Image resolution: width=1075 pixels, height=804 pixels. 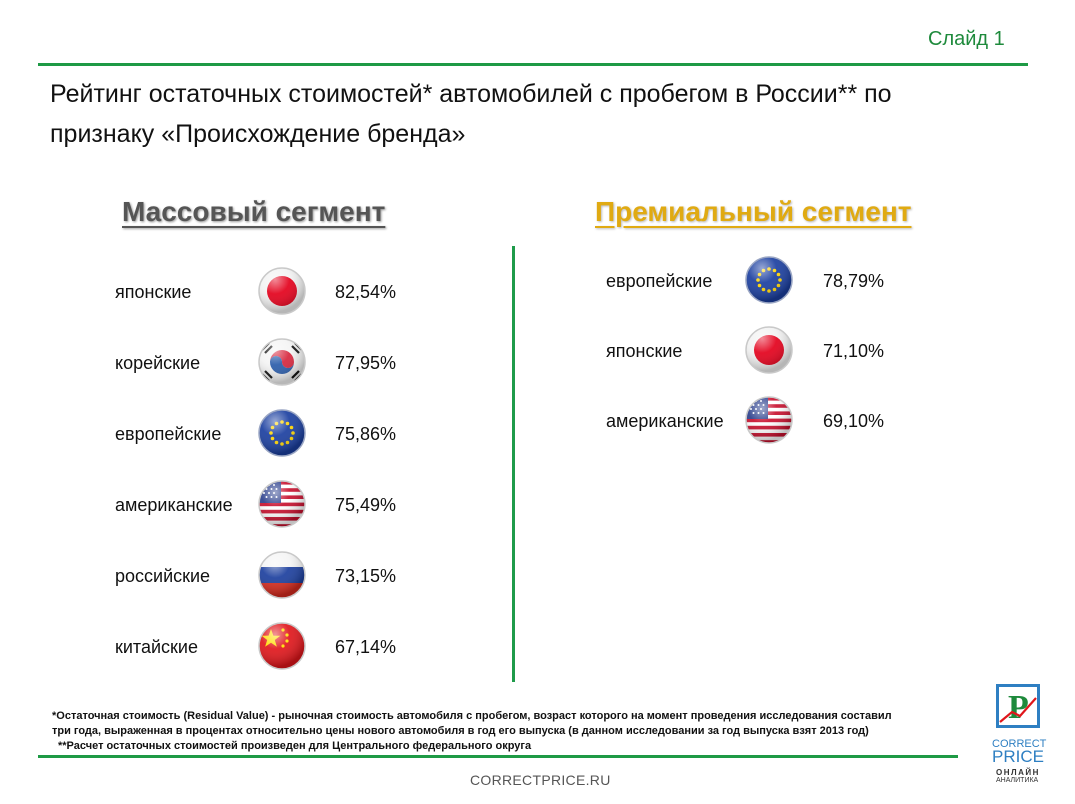 What do you see at coordinates (540, 780) in the screenshot?
I see `site-url: CORRECTPRICE.RU` at bounding box center [540, 780].